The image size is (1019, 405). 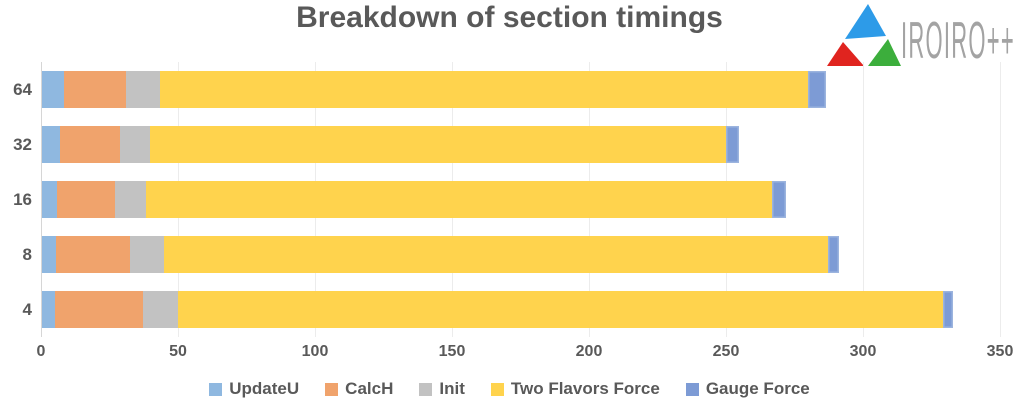 What do you see at coordinates (315, 351) in the screenshot?
I see `x-tick-label: 100` at bounding box center [315, 351].